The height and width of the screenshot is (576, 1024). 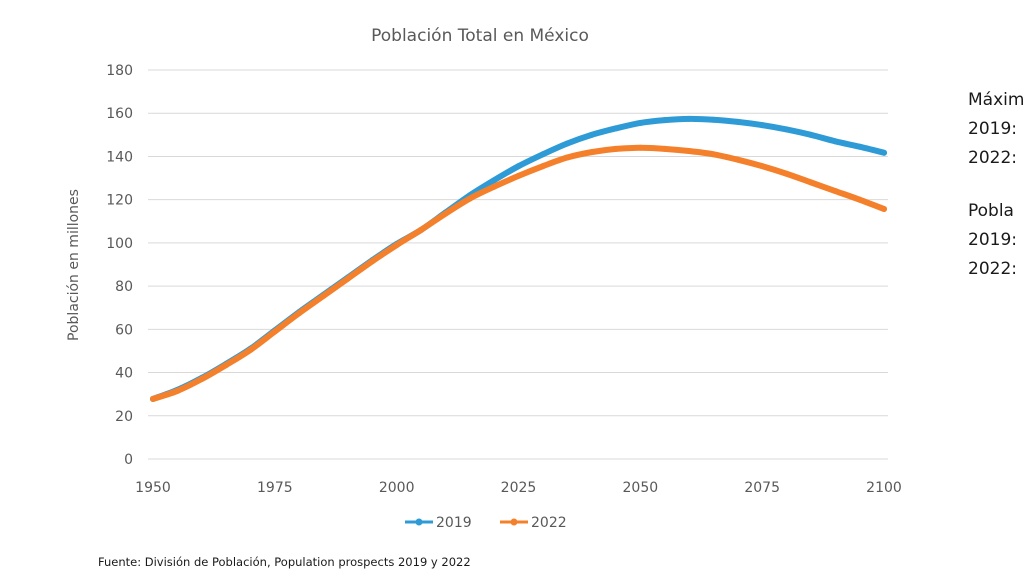 What do you see at coordinates (762, 488) in the screenshot?
I see `x-tick-label: 2075` at bounding box center [762, 488].